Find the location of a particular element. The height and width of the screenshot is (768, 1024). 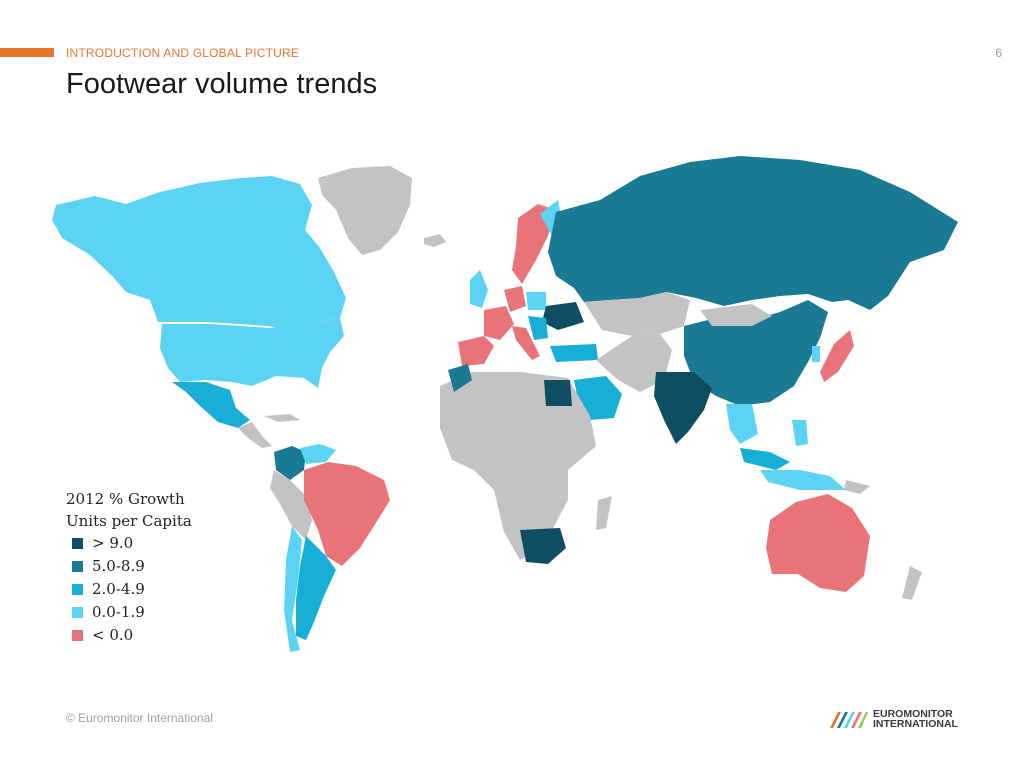

brand-name-line2: INTERNATIONAL is located at coordinates (915, 724).